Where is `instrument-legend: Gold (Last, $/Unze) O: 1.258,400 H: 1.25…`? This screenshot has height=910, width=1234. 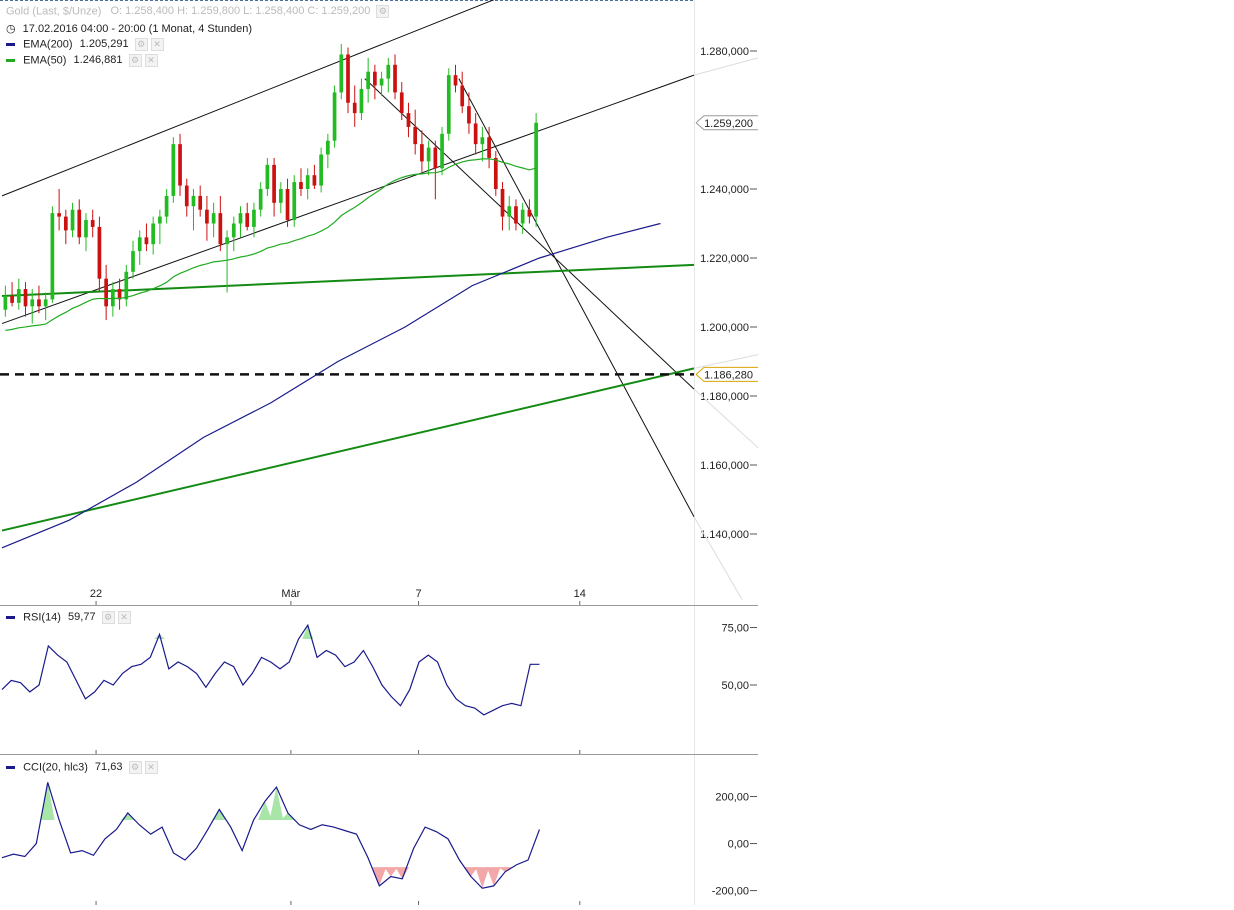
instrument-legend: Gold (Last, $/Unze) O: 1.258,400 H: 1.25… is located at coordinates (198, 11).